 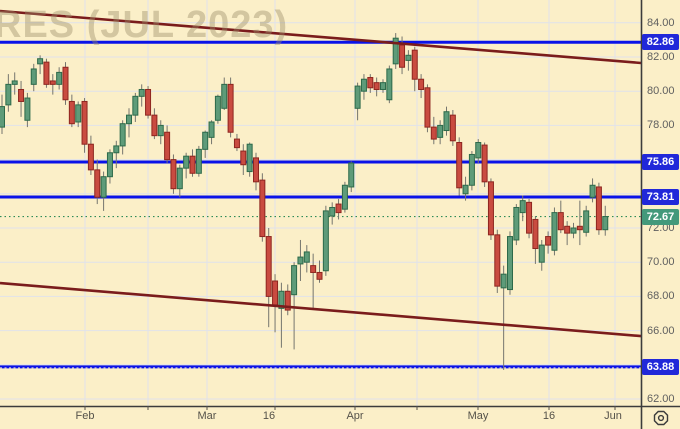 What do you see at coordinates (661, 91) in the screenshot?
I see `price-label: 80.00` at bounding box center [661, 91].